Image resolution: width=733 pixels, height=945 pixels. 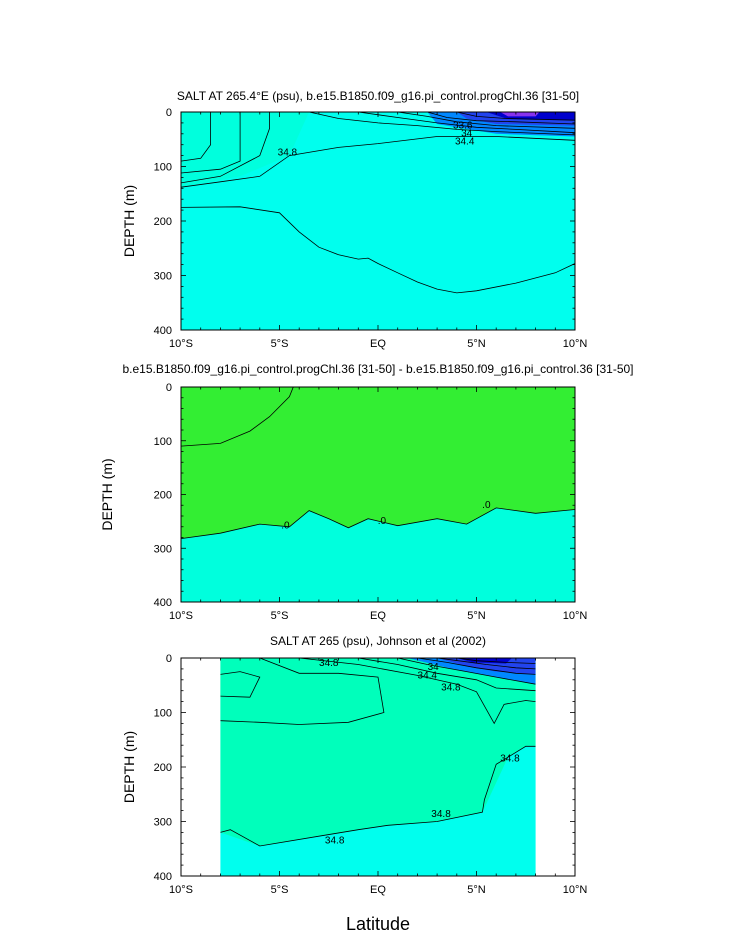 I want to click on region-salinity-34.7-34.8, so click(x=245, y=150).